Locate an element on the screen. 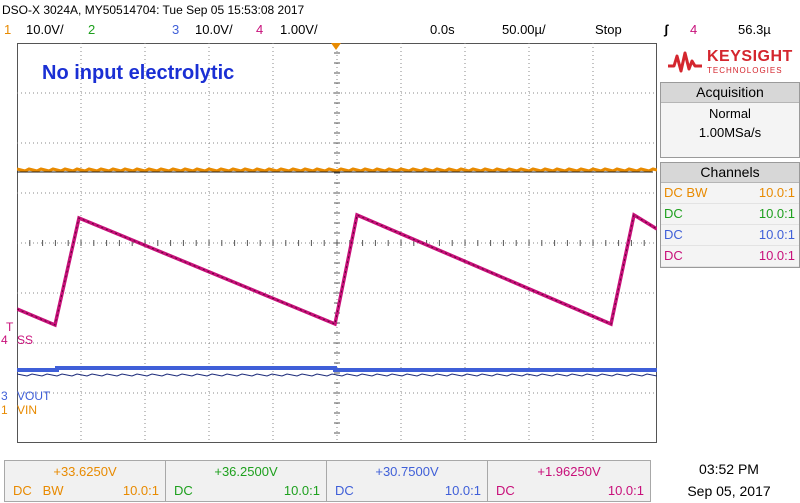 The height and width of the screenshot is (503, 800). ch2-offset-box: +36.2500V DC 10.0:1 is located at coordinates (246, 481).